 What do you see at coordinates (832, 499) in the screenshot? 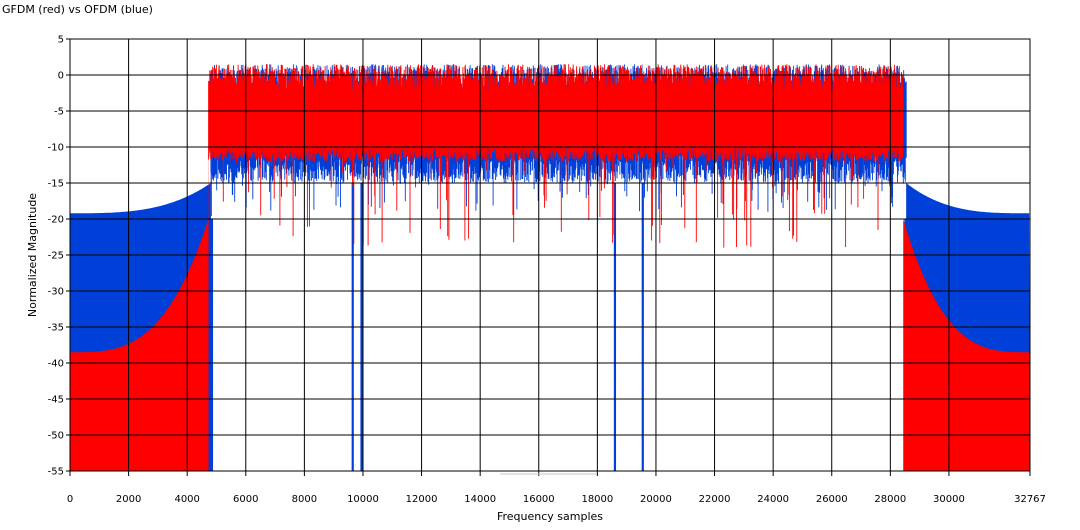
I see `x-tick-label-13: 26000` at bounding box center [832, 499].